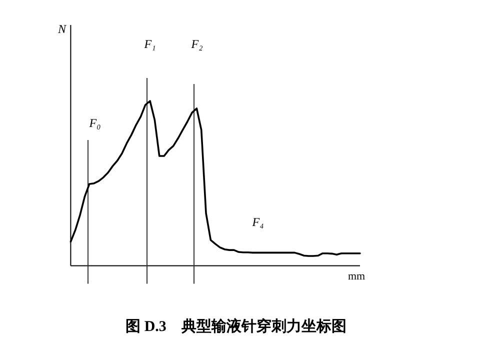  I want to click on text: F₁, so click(149, 44).